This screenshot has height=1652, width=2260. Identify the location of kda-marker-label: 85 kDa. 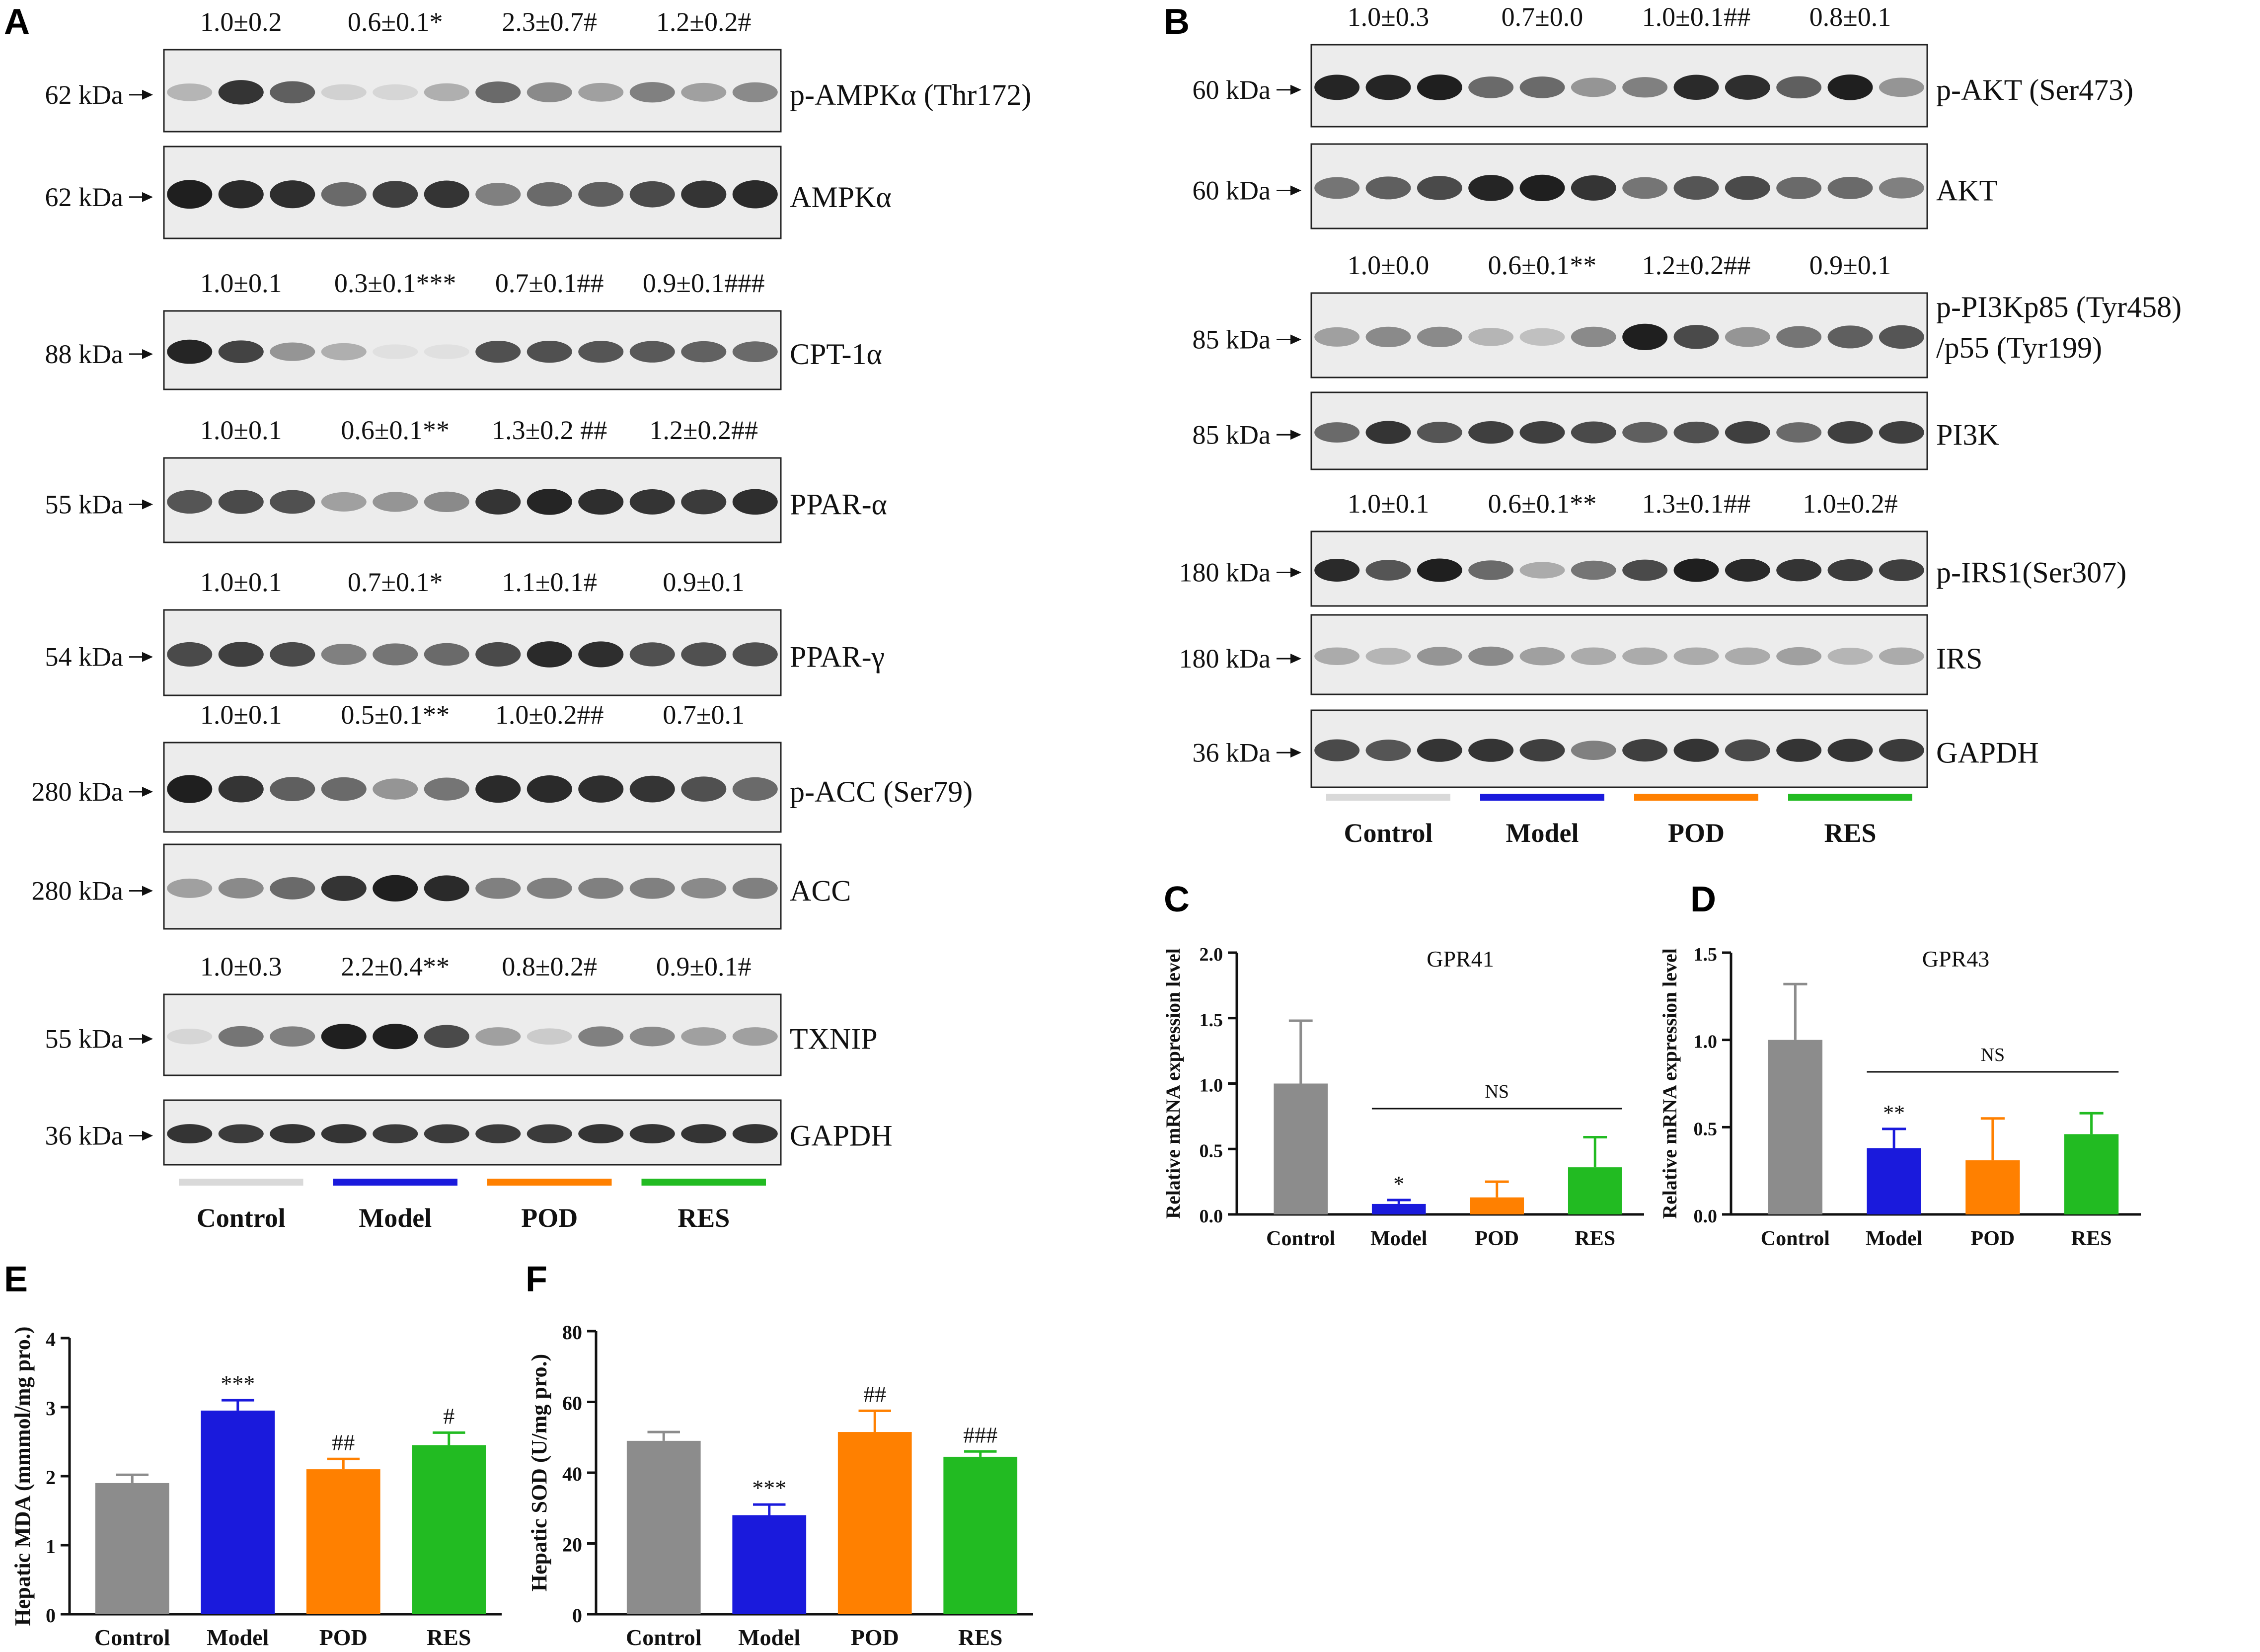
(1232, 435).